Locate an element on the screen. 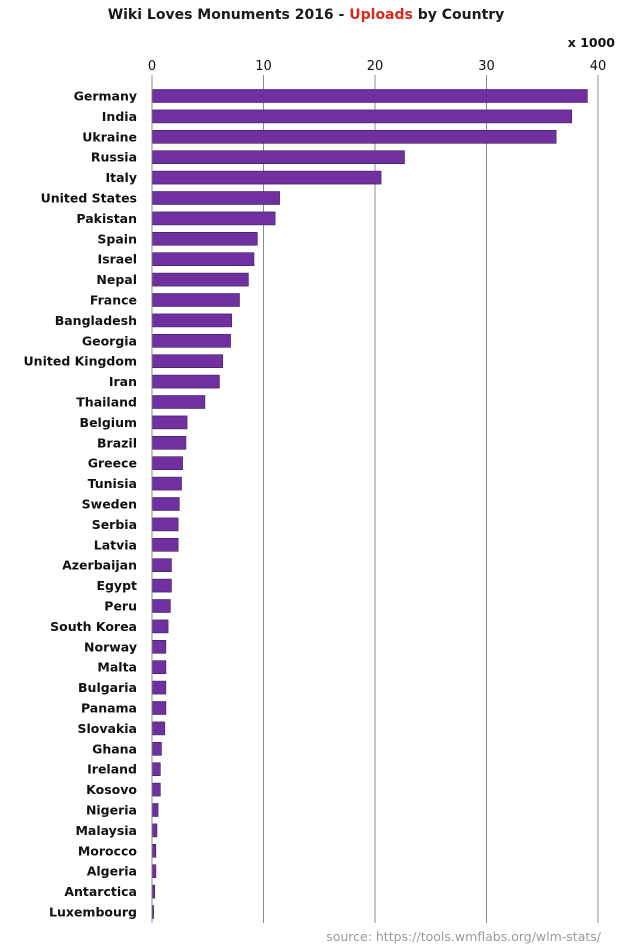 The width and height of the screenshot is (633, 946). category-label: Israel is located at coordinates (117, 259).